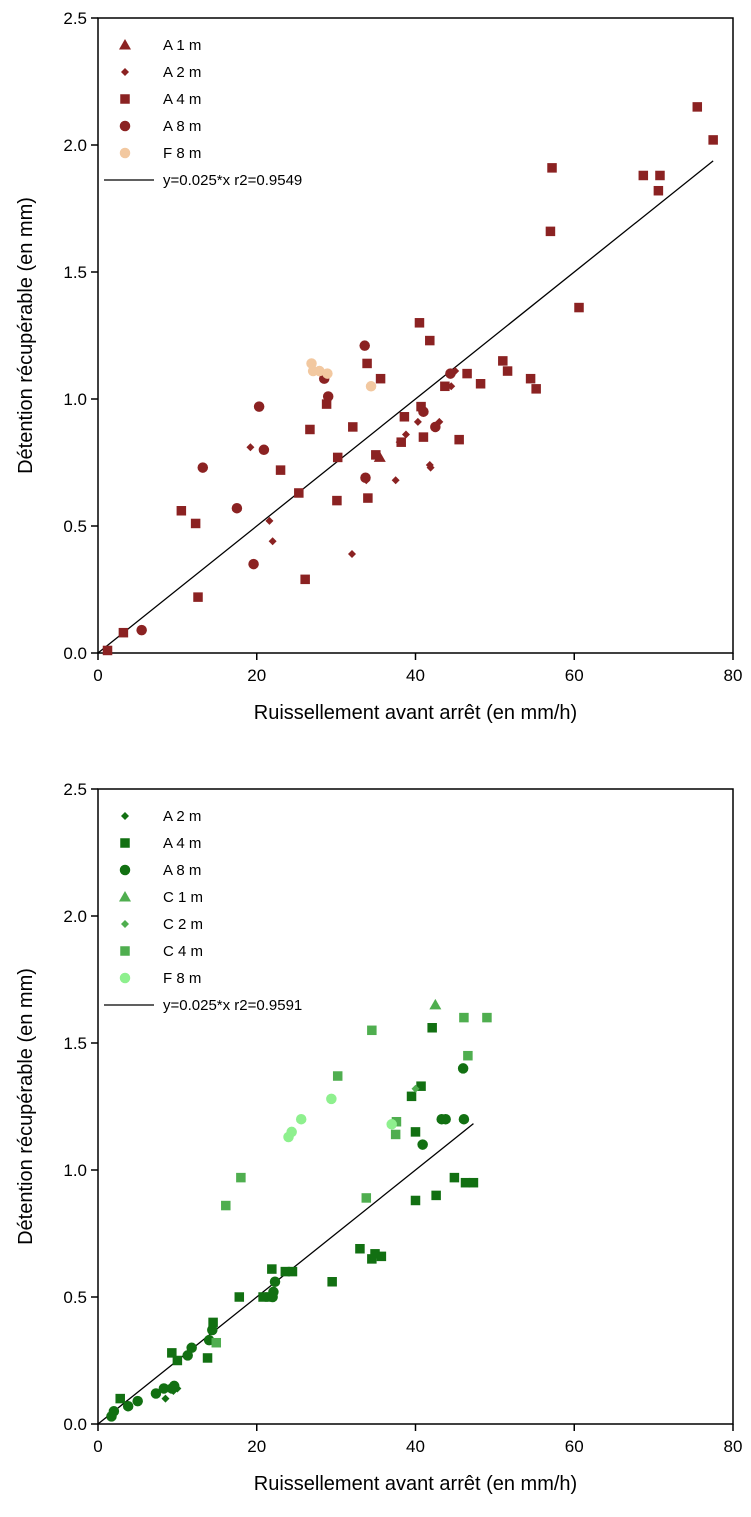 The width and height of the screenshot is (751, 1517). Describe the element at coordinates (75, 18) in the screenshot. I see `y-tick-label: 2.5` at that location.